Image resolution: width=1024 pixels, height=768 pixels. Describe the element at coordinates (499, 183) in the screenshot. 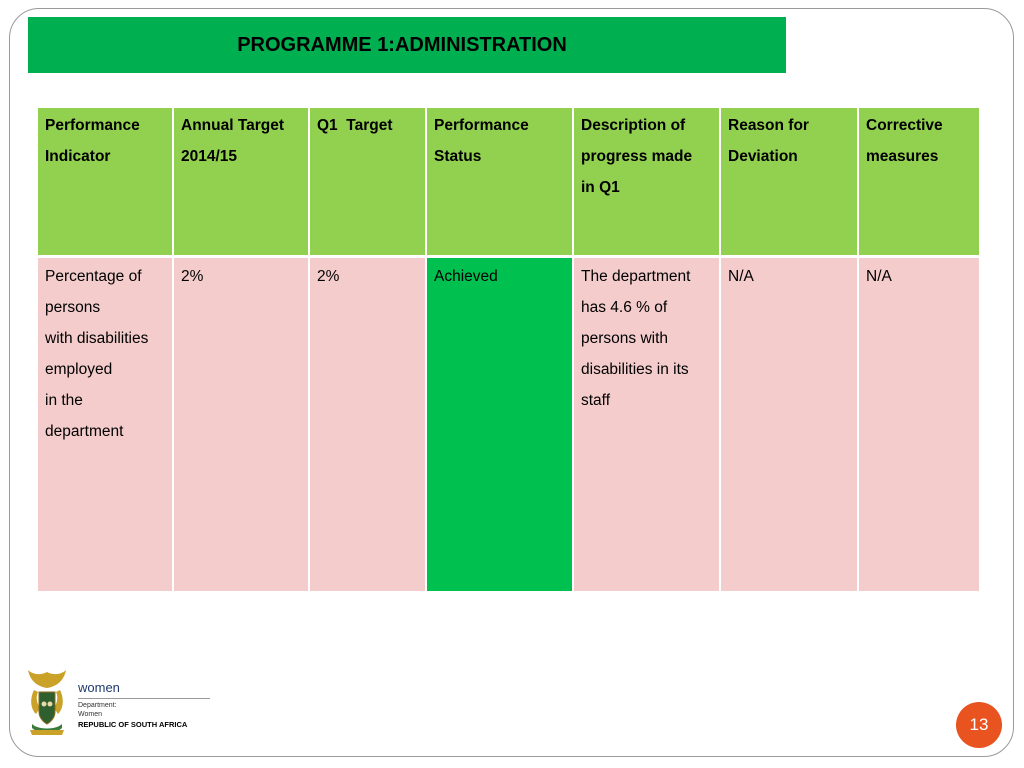

I see `header-performance-status: Performance Status` at that location.